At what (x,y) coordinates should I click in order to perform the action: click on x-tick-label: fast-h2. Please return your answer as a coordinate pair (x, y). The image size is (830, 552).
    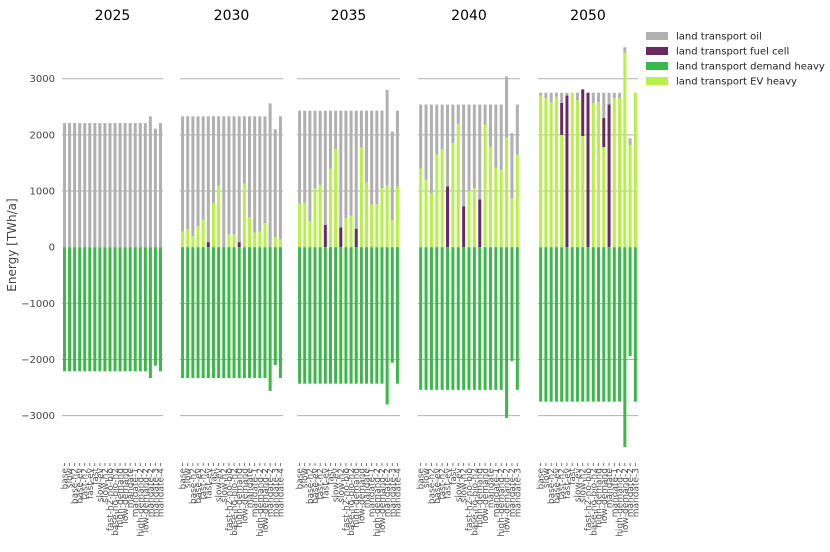
    Looking at the image, I should click on (86, 484).